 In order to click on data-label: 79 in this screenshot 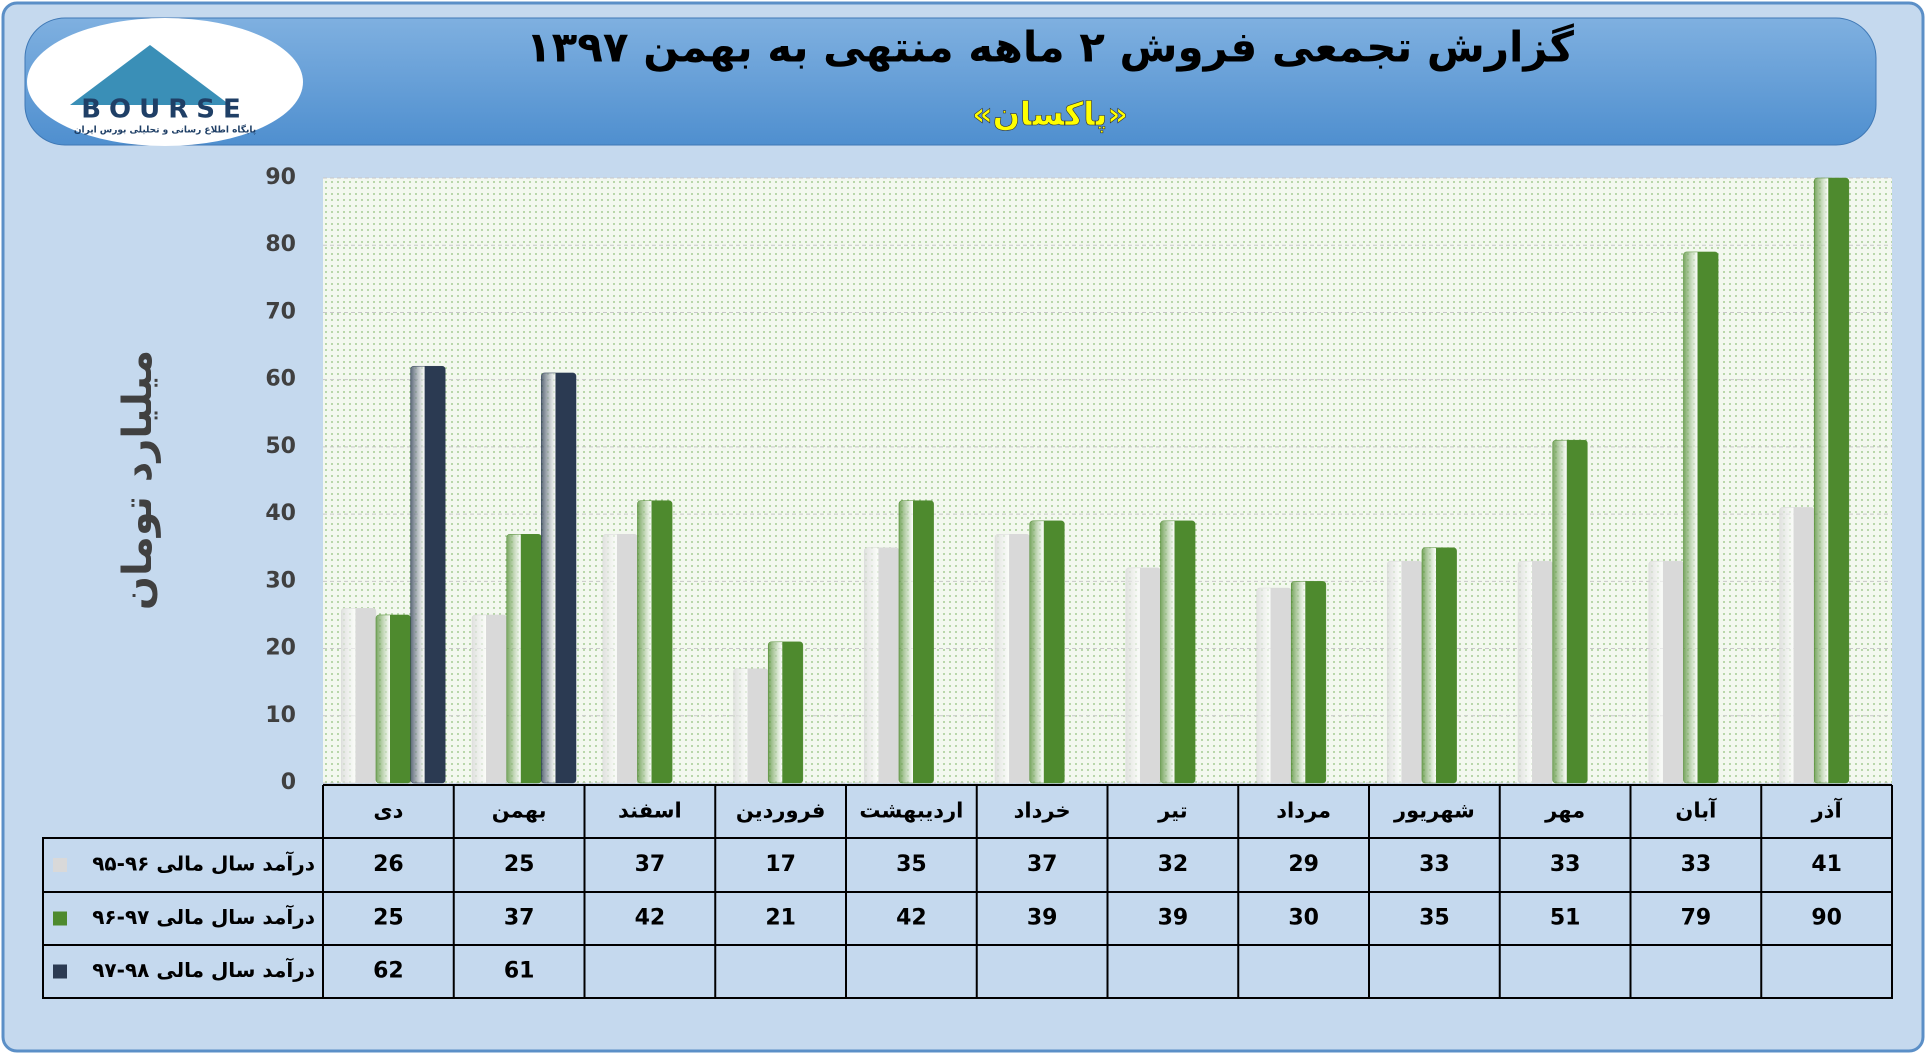, I will do `click(1696, 918)`.